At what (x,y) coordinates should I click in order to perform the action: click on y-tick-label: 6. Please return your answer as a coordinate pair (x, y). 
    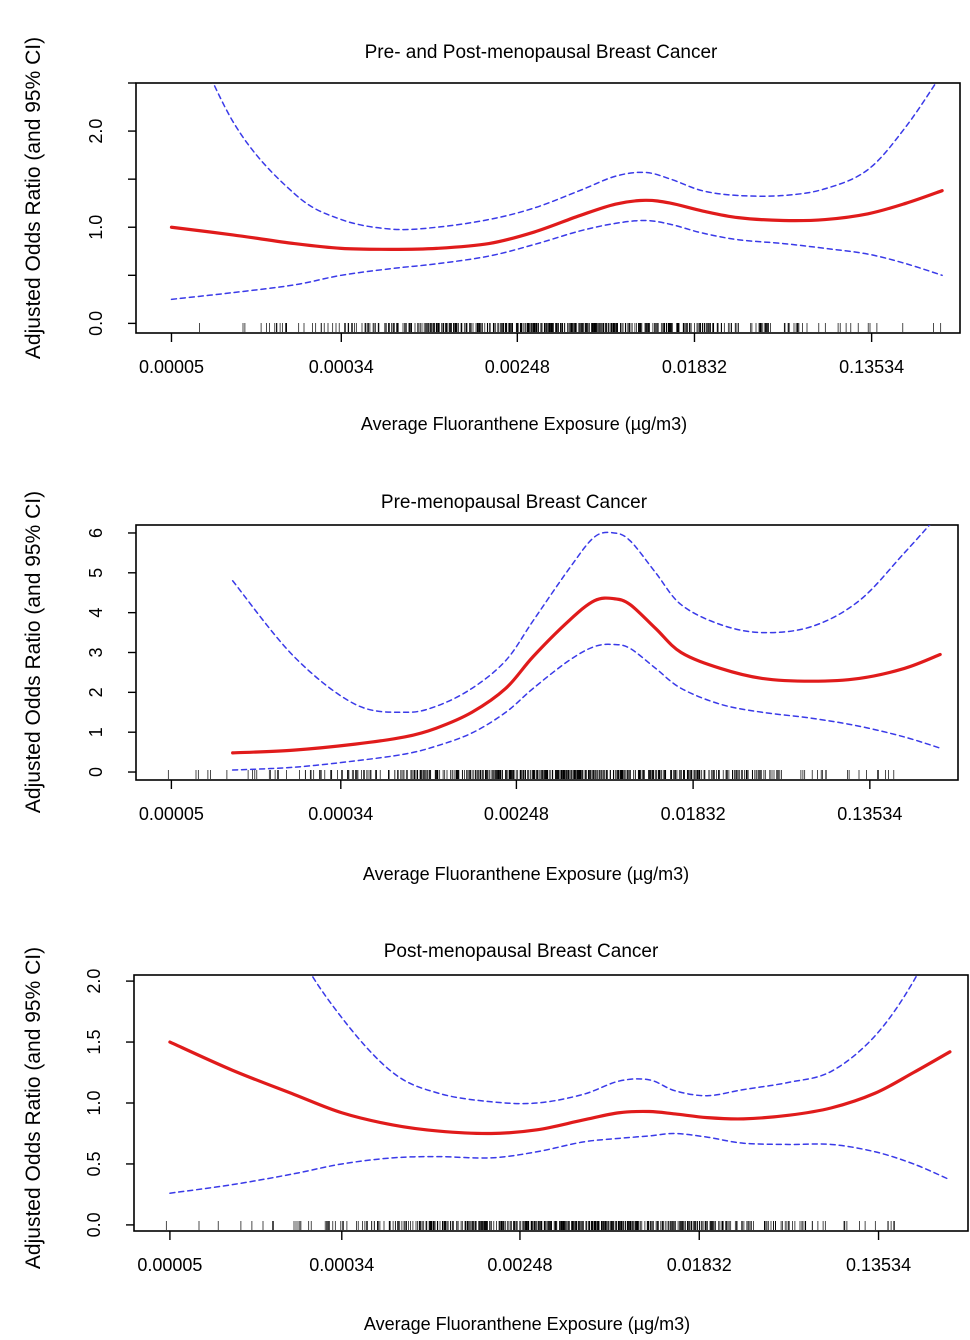
    Looking at the image, I should click on (96, 533).